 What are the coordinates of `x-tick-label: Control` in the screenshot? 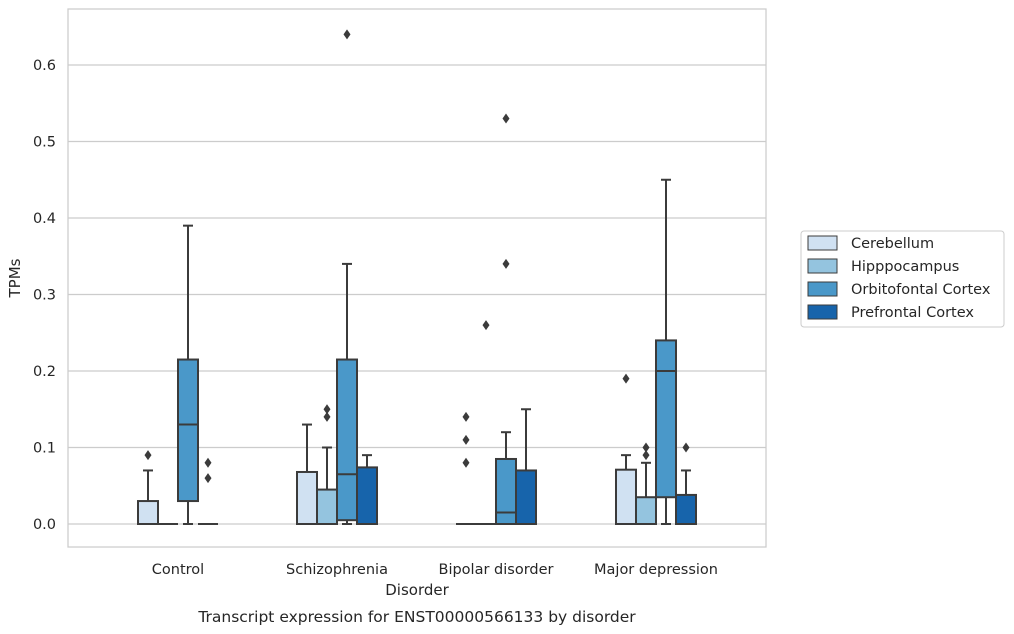 It's located at (178, 570).